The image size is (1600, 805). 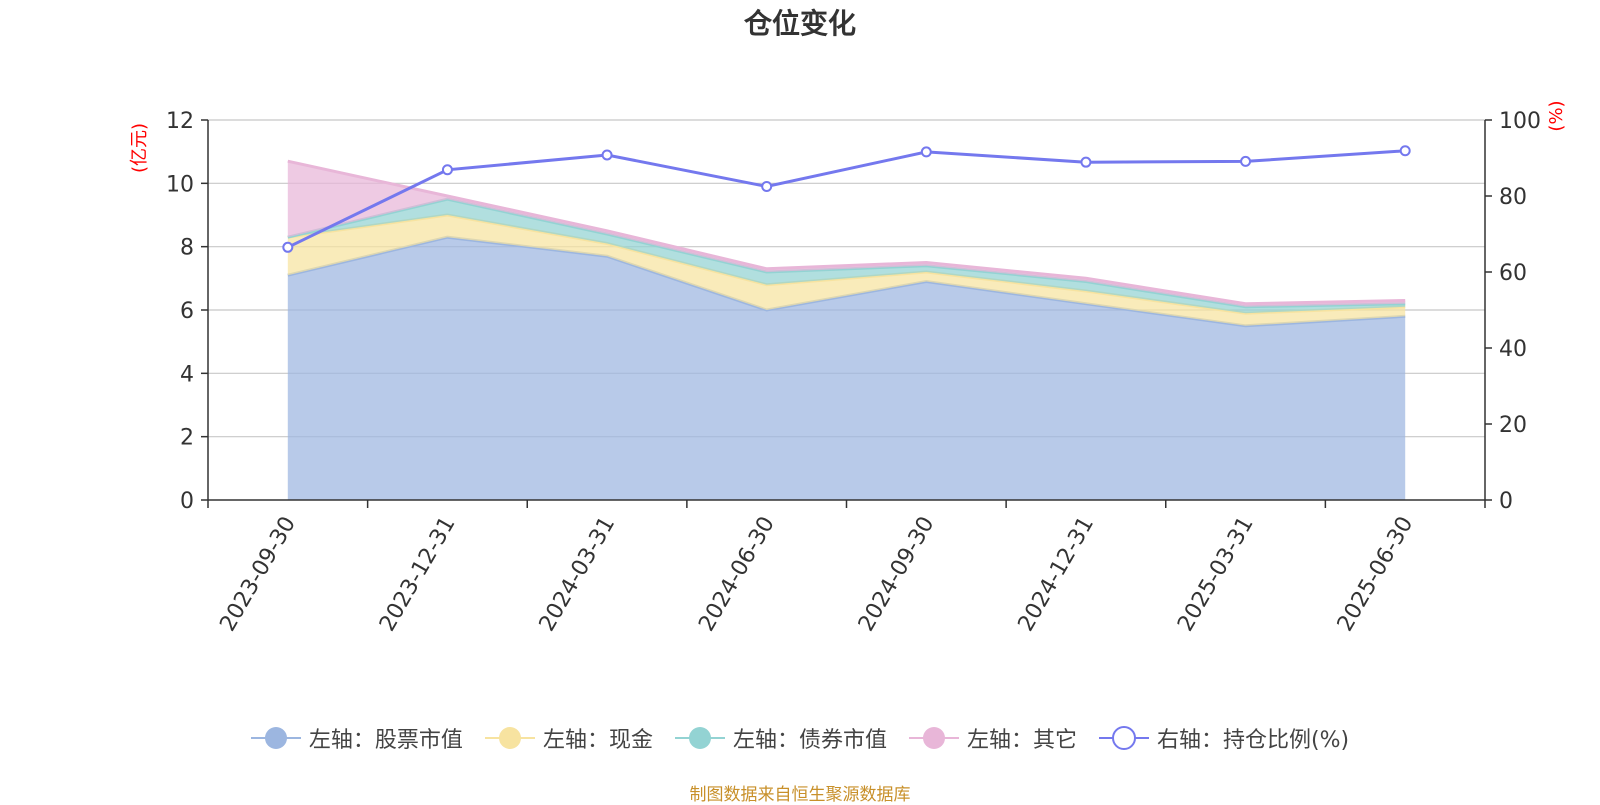 What do you see at coordinates (187, 438) in the screenshot?
I see `left-tick-label: 2` at bounding box center [187, 438].